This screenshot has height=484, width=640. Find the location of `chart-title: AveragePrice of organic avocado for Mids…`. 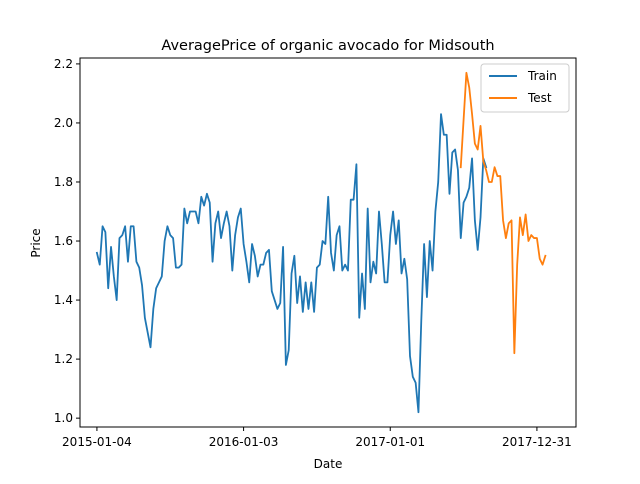

chart-title: AveragePrice of organic avocado for Mids… is located at coordinates (327, 46).